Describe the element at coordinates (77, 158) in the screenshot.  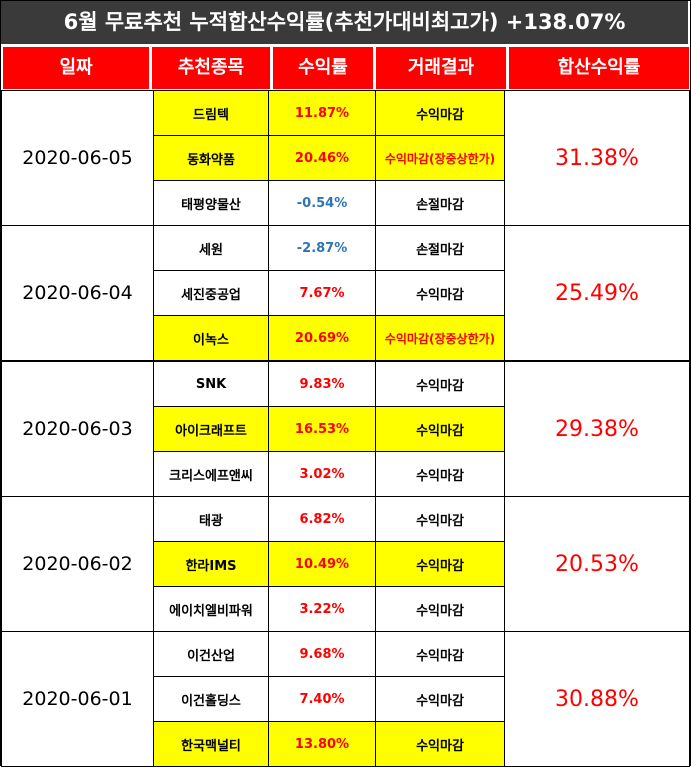
I see `date-cell: 2020-06-05` at that location.